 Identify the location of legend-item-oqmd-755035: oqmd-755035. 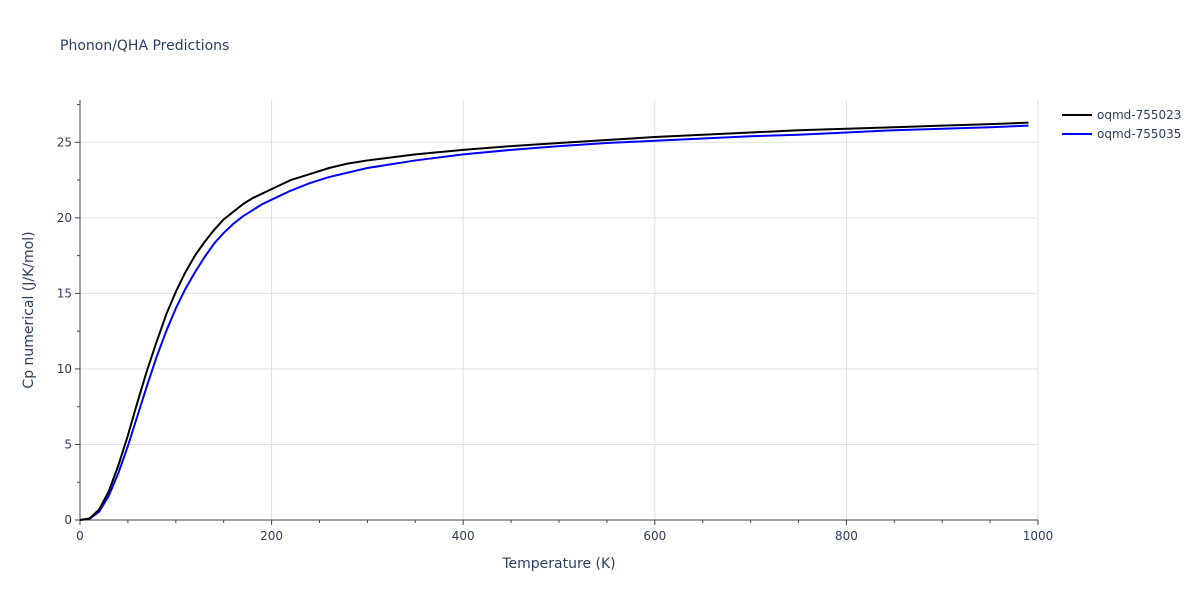
(1121, 134).